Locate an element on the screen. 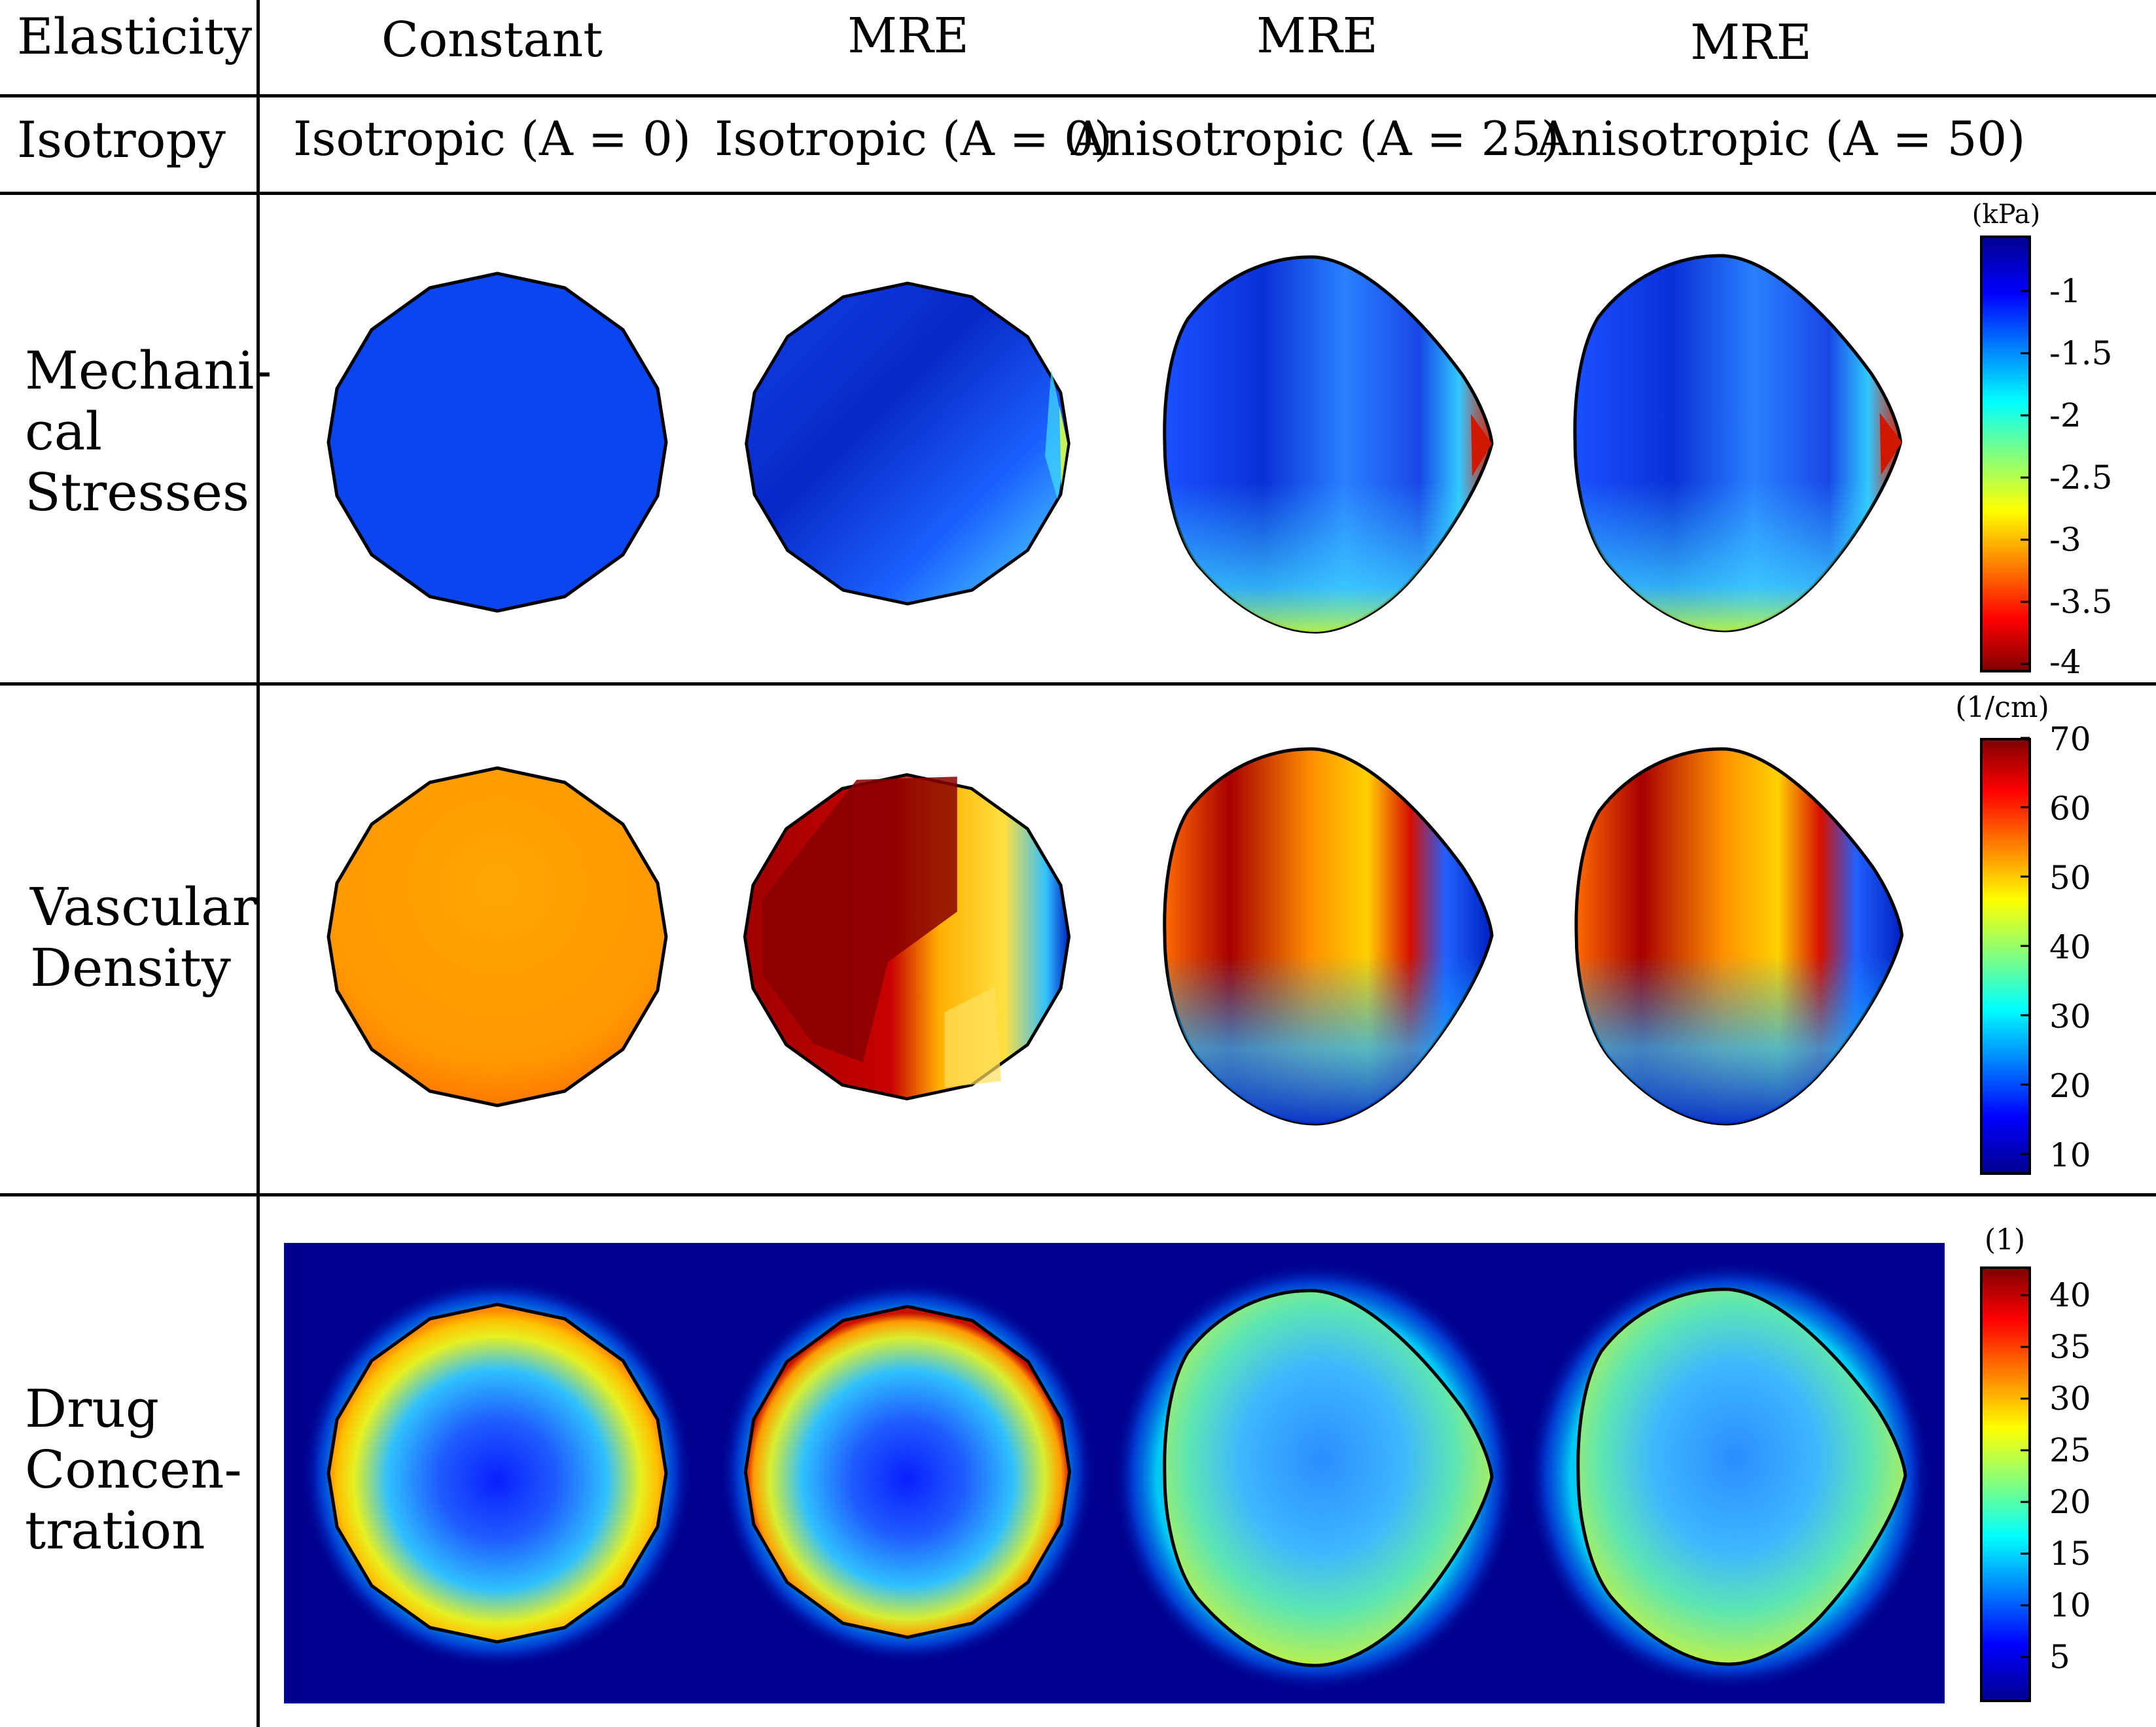 Image resolution: width=2156 pixels, height=1727 pixels. colorbar-drug-unit: (1) is located at coordinates (2005, 1240).